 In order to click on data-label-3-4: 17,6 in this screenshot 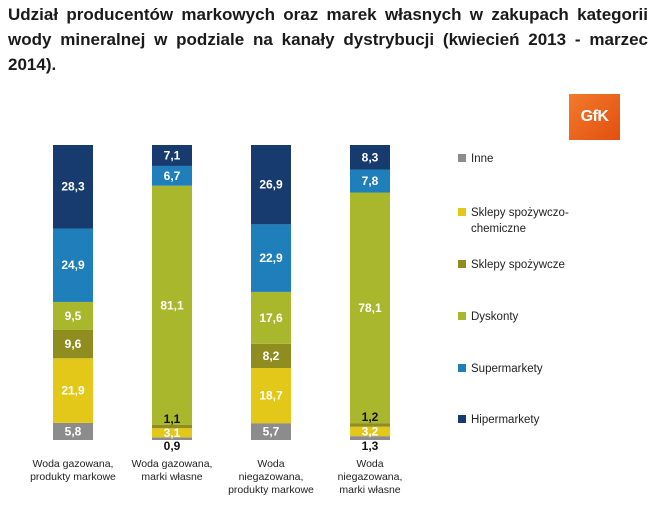, I will do `click(271, 318)`.